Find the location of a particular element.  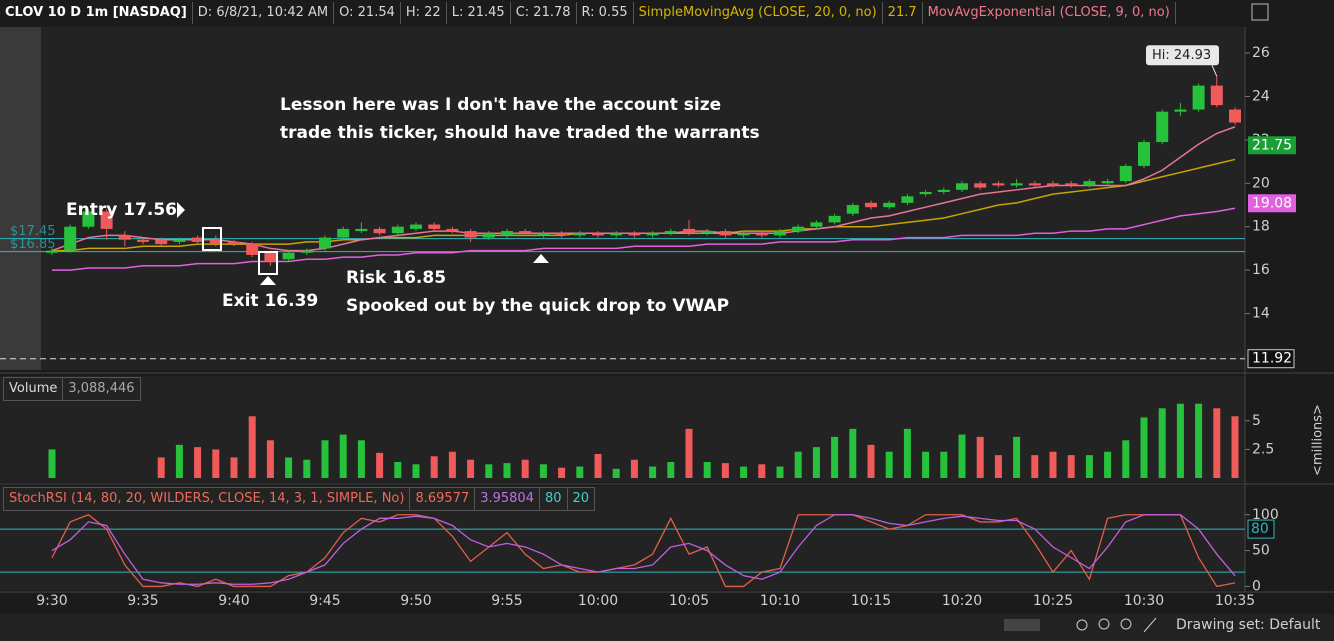

y-tick-label: 14 is located at coordinates (1261, 314).